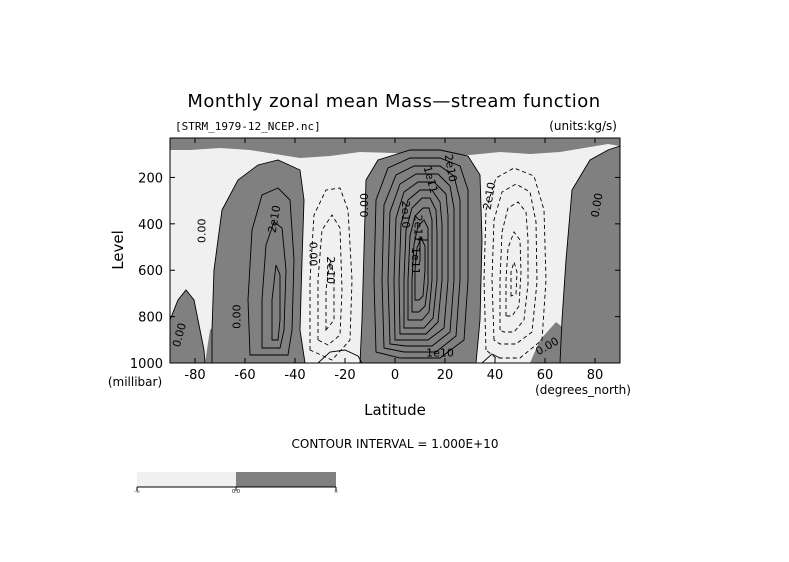  What do you see at coordinates (150, 225) in the screenshot?
I see `y-tick-label: 400` at bounding box center [150, 225].